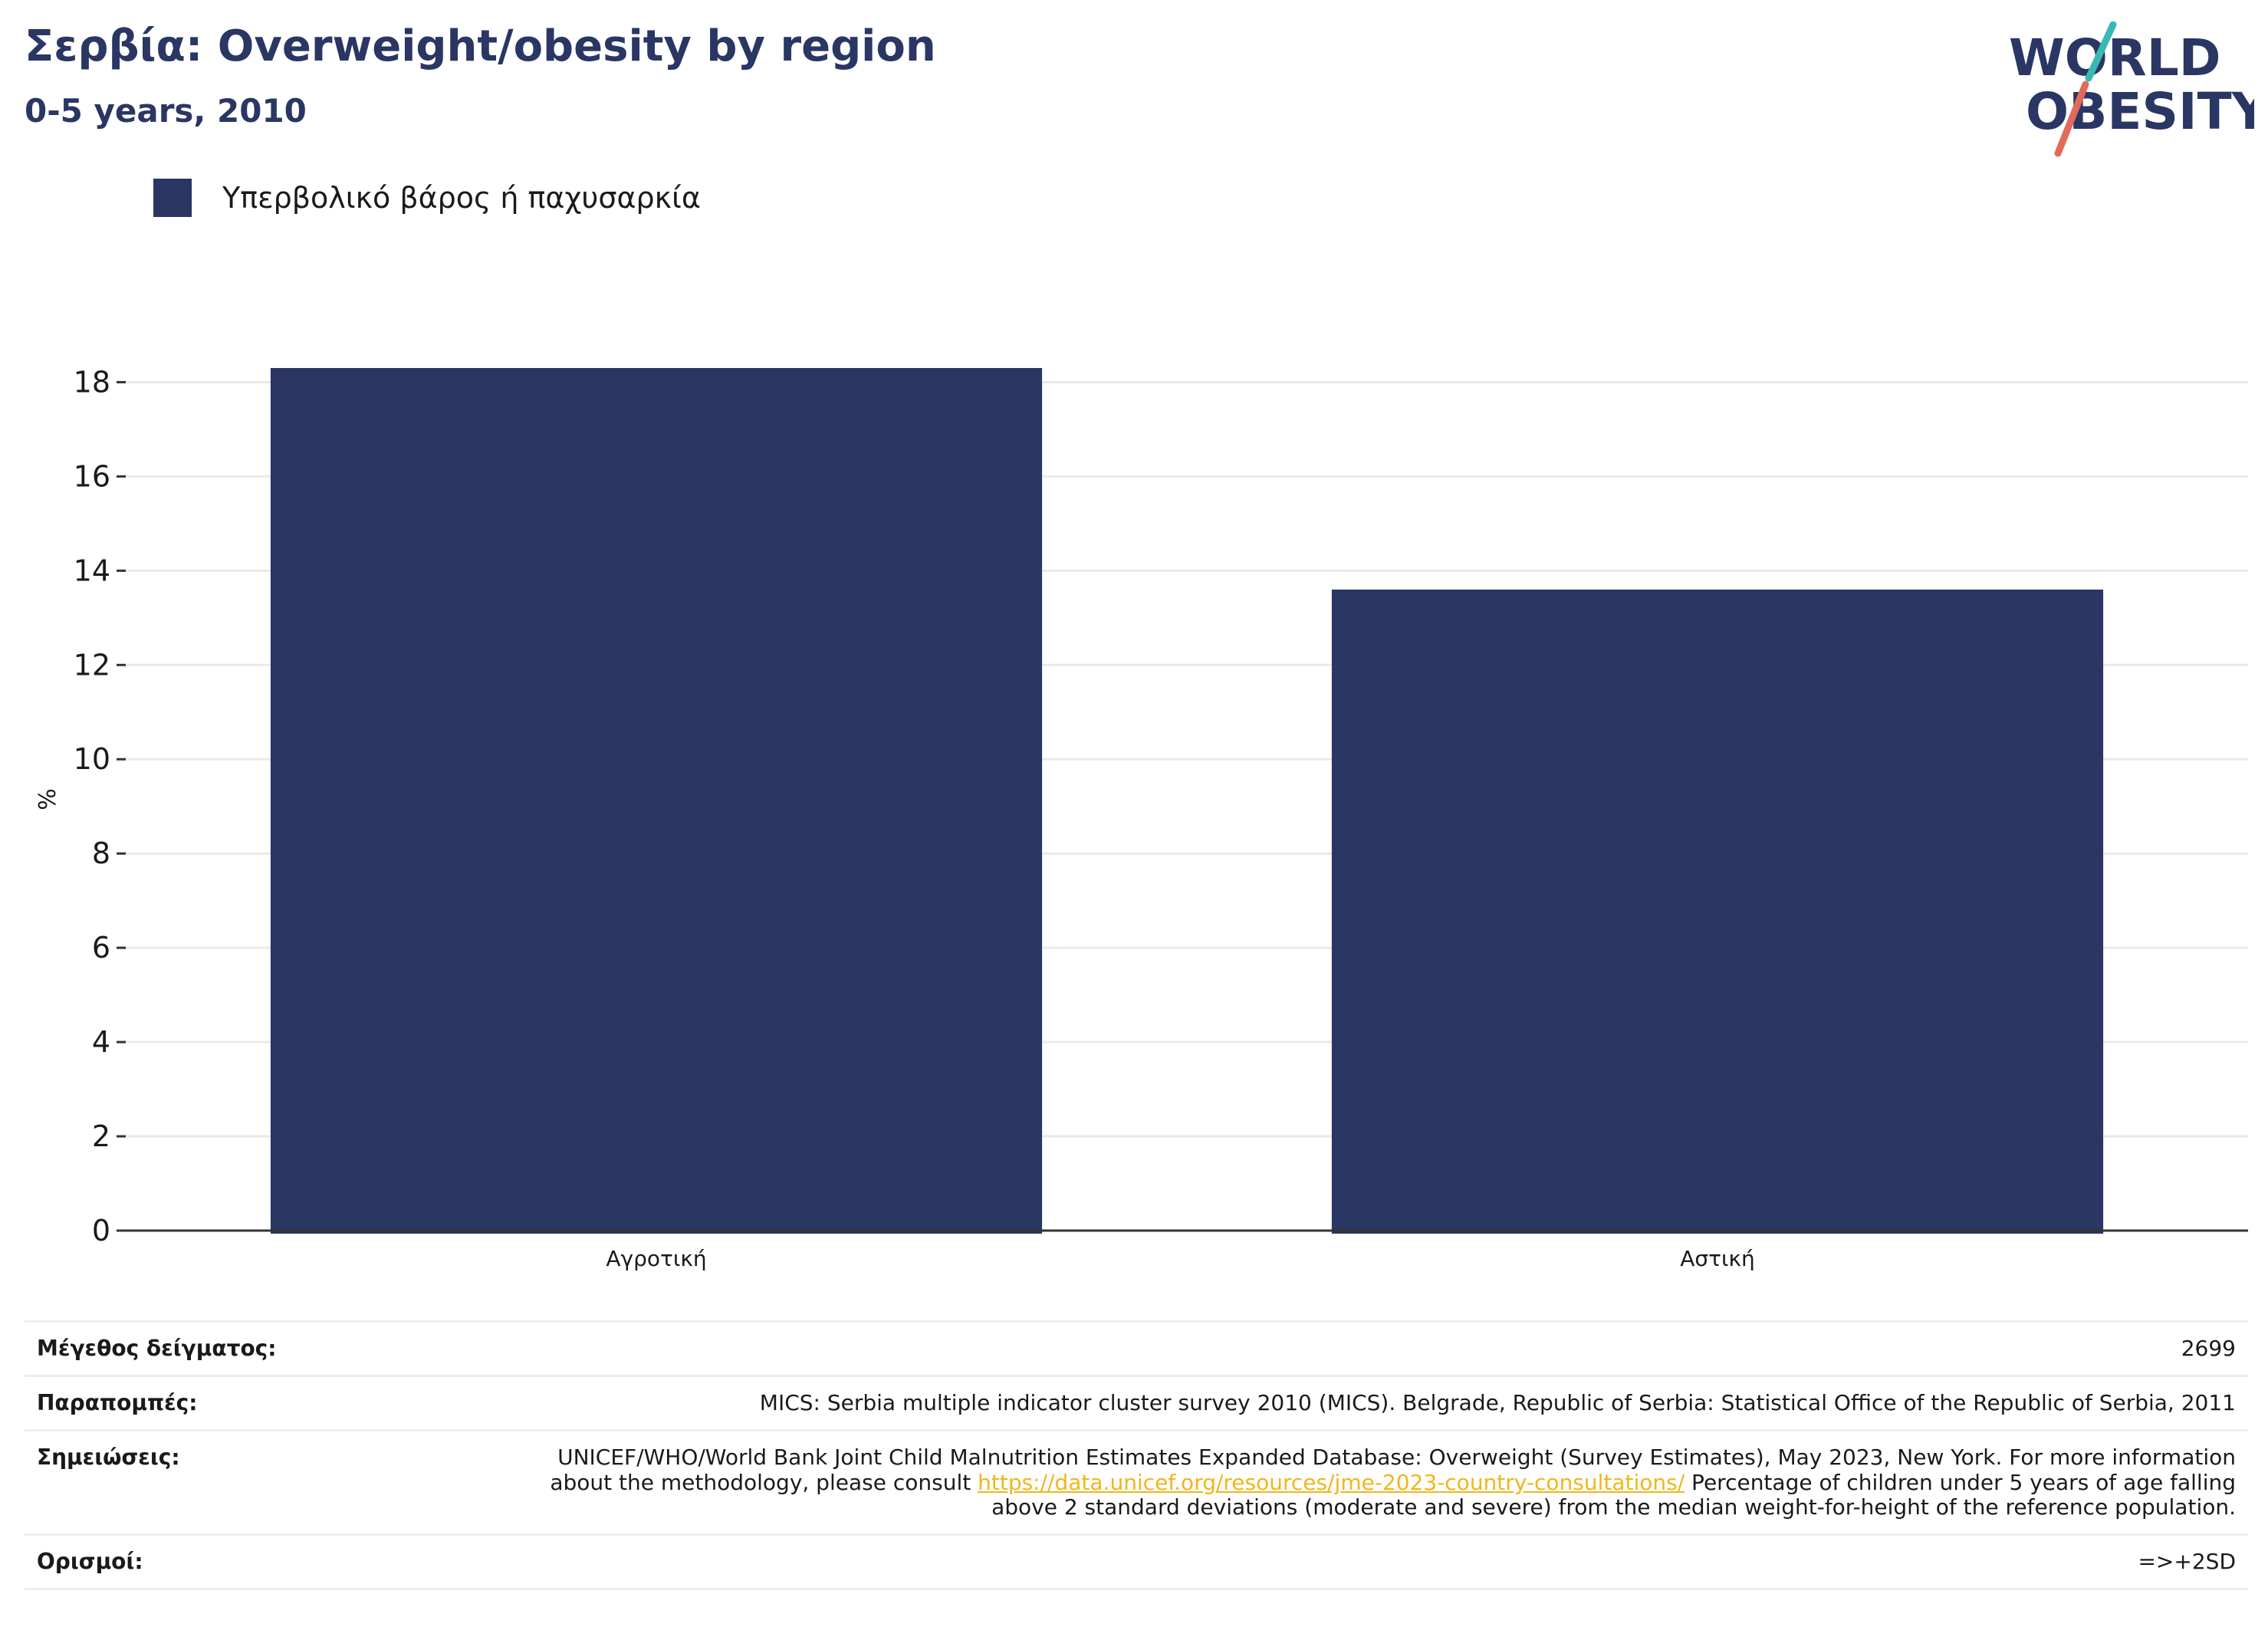 This screenshot has width=2268, height=1650. Describe the element at coordinates (2187, 1561) in the screenshot. I see `definitions-value: =>+2SD` at that location.